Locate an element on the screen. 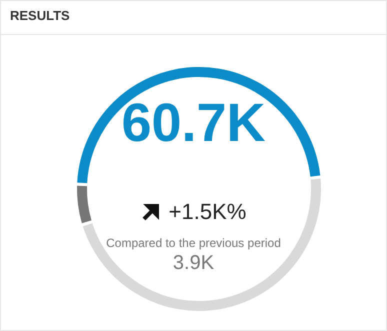 This screenshot has width=387, height=331. text: 60.7K is located at coordinates (193, 123).